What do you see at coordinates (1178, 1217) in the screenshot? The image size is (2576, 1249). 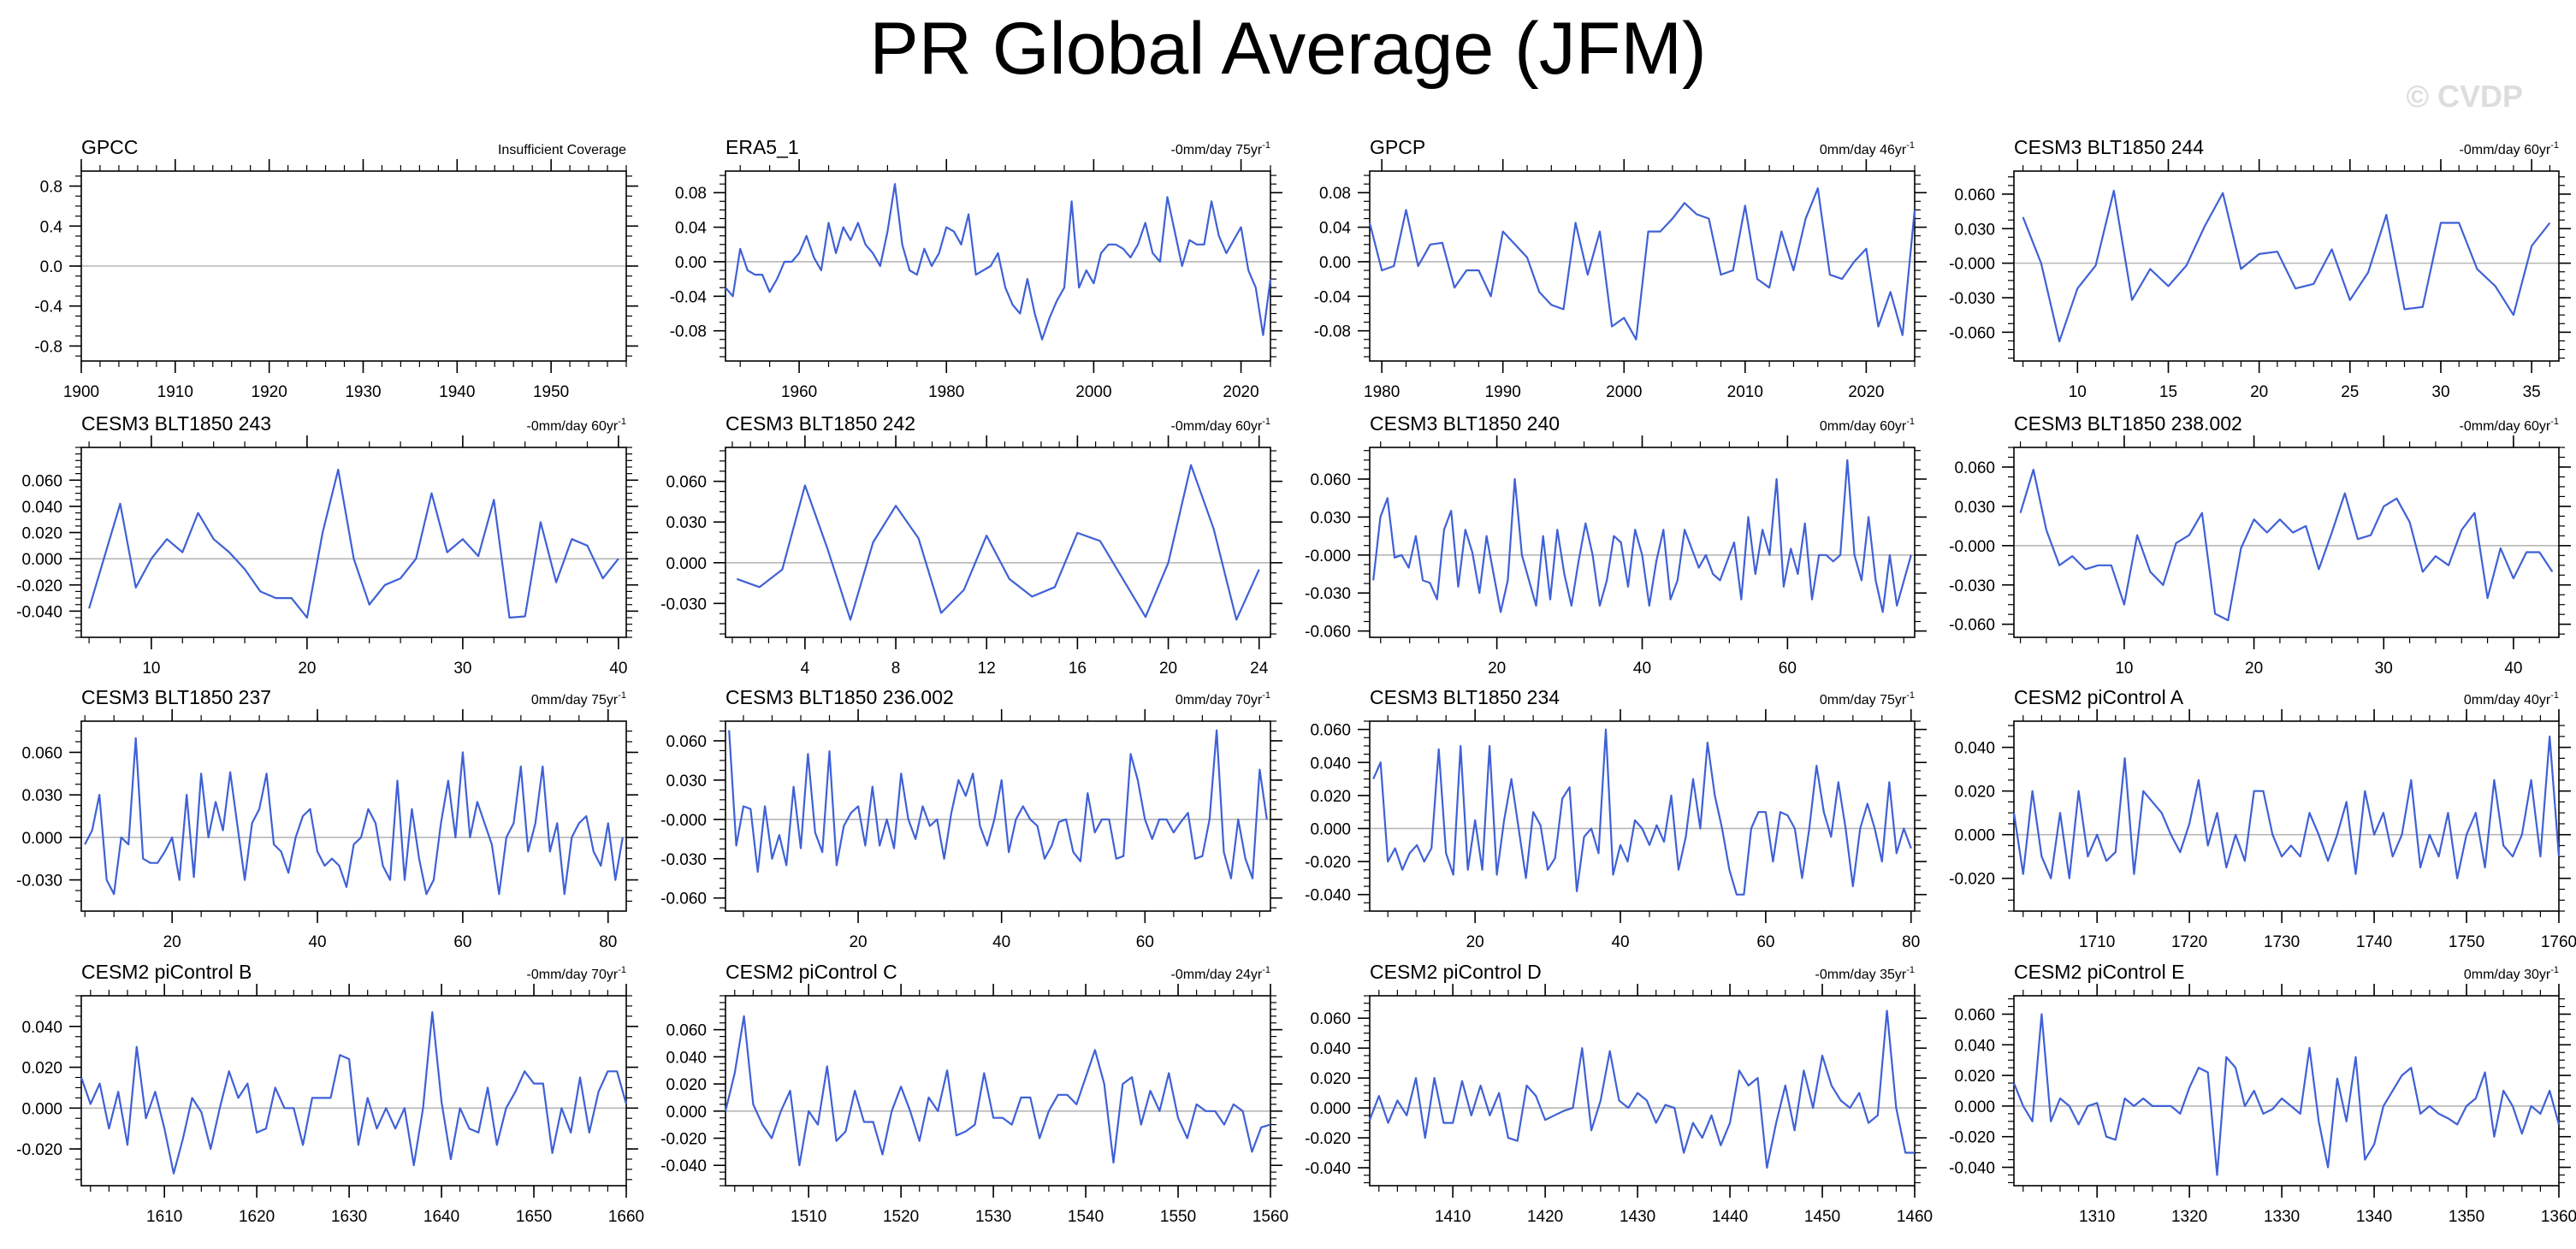 I see `x-tick-label: 1550` at bounding box center [1178, 1217].